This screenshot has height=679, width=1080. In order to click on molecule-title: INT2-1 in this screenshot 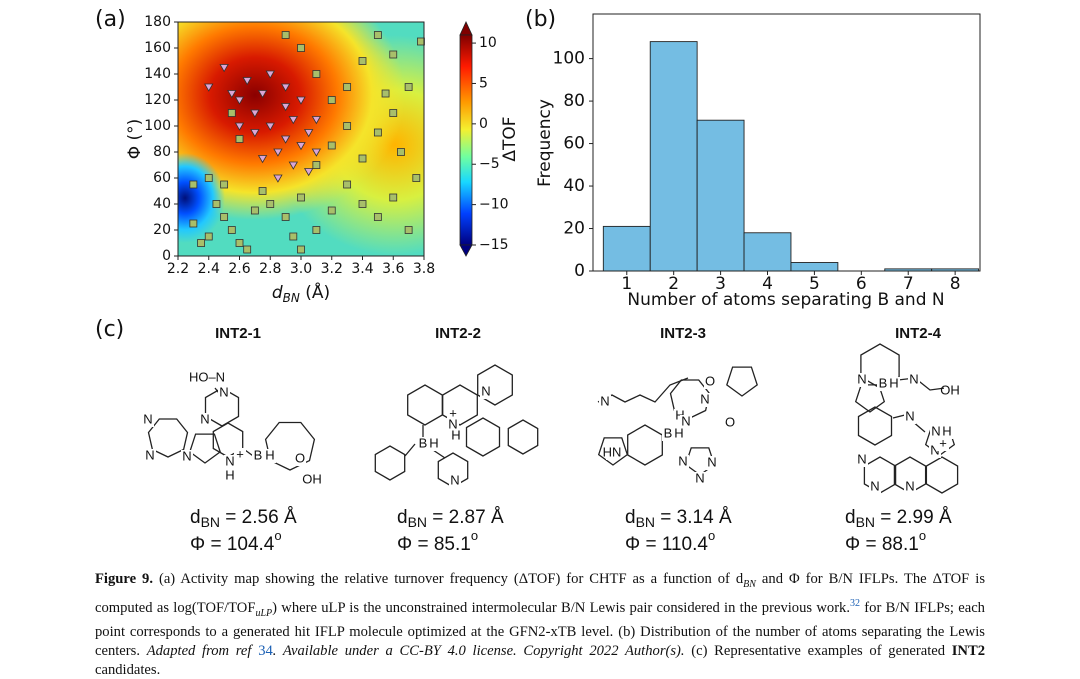, I will do `click(238, 333)`.